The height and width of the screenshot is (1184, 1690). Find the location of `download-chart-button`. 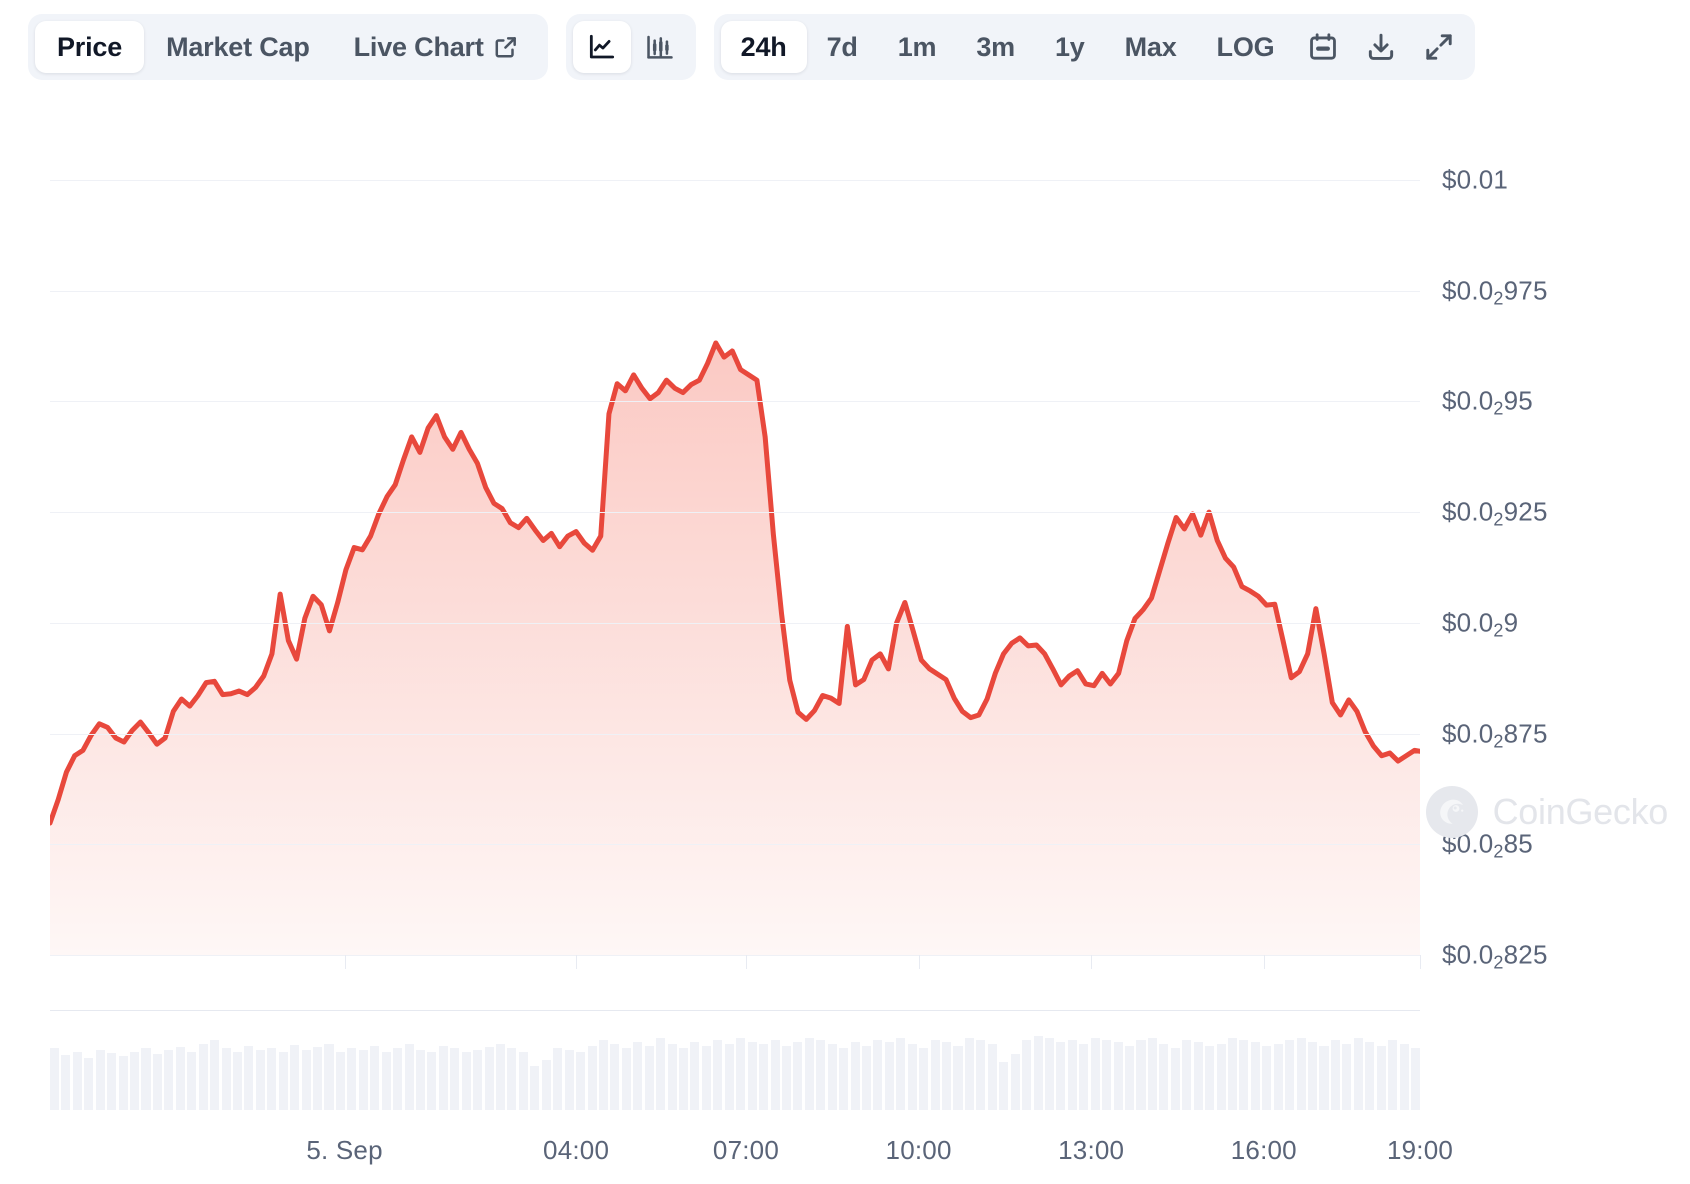

download-chart-button is located at coordinates (1381, 47).